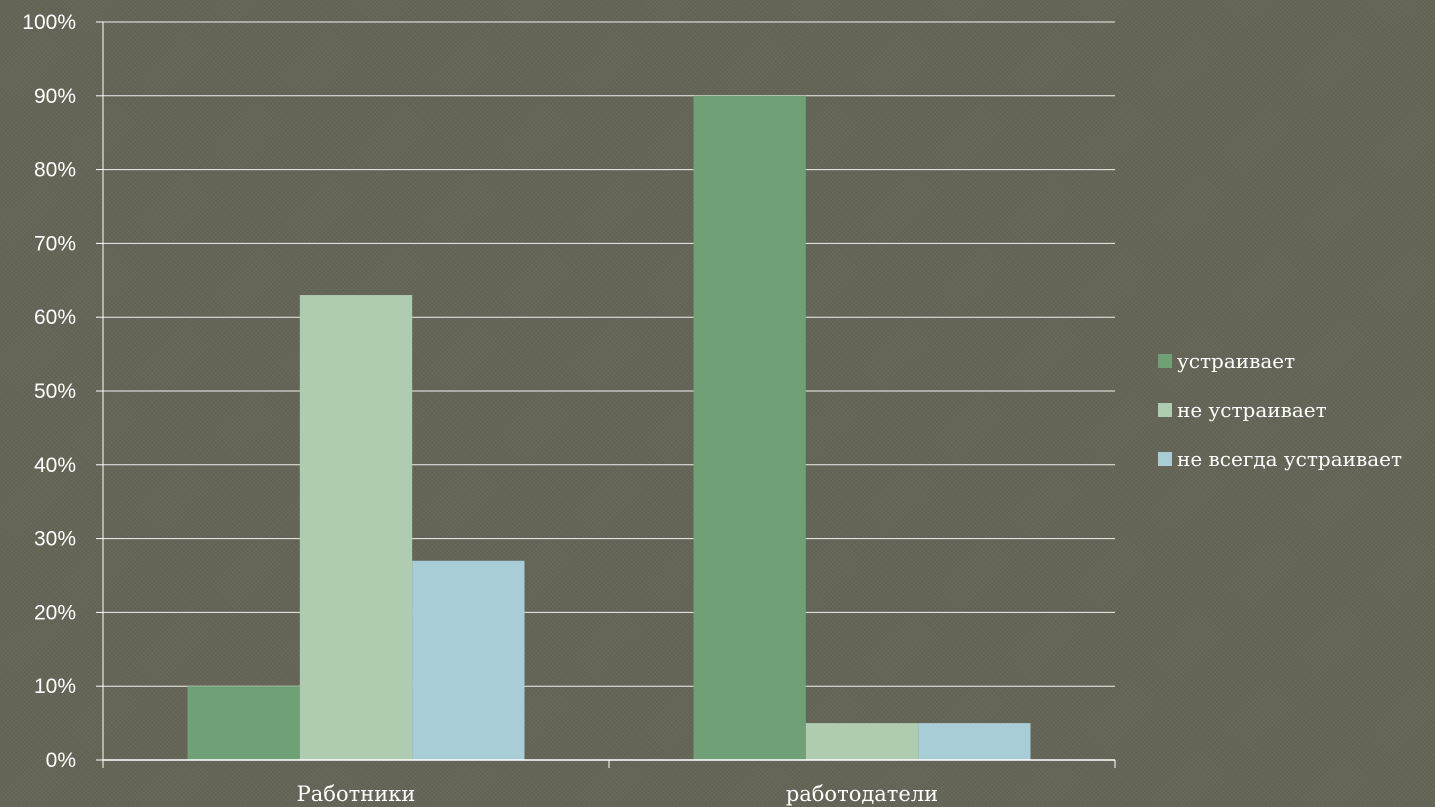 Image resolution: width=1435 pixels, height=807 pixels. Describe the element at coordinates (1252, 410) in the screenshot. I see `legend-label: не устраивает` at that location.